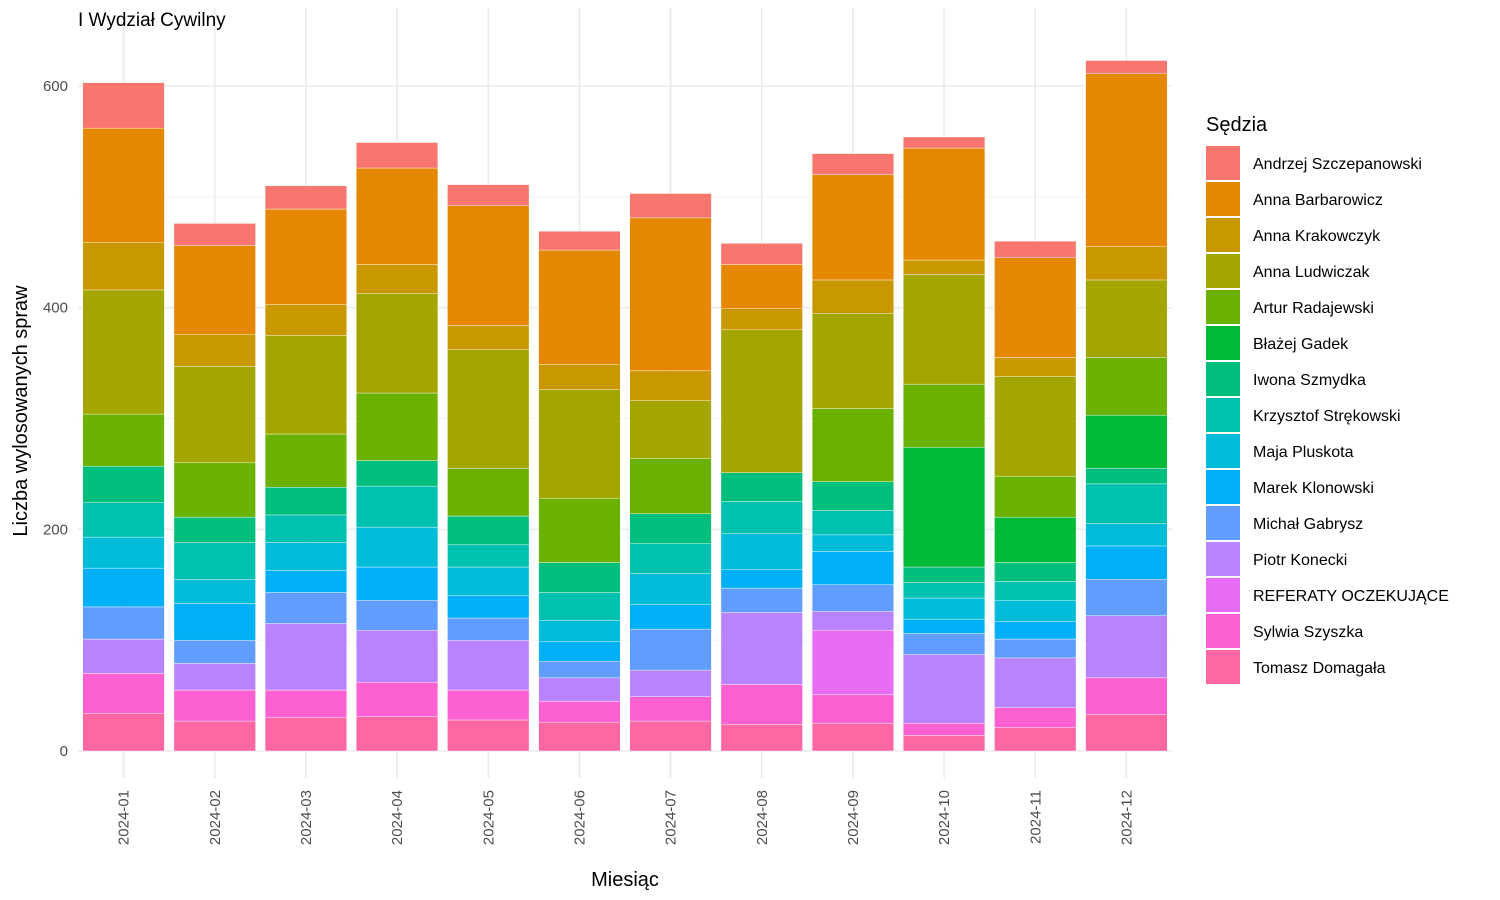 Image resolution: width=1500 pixels, height=900 pixels. What do you see at coordinates (1308, 524) in the screenshot?
I see `legend-label: Michał Gabrysz` at bounding box center [1308, 524].